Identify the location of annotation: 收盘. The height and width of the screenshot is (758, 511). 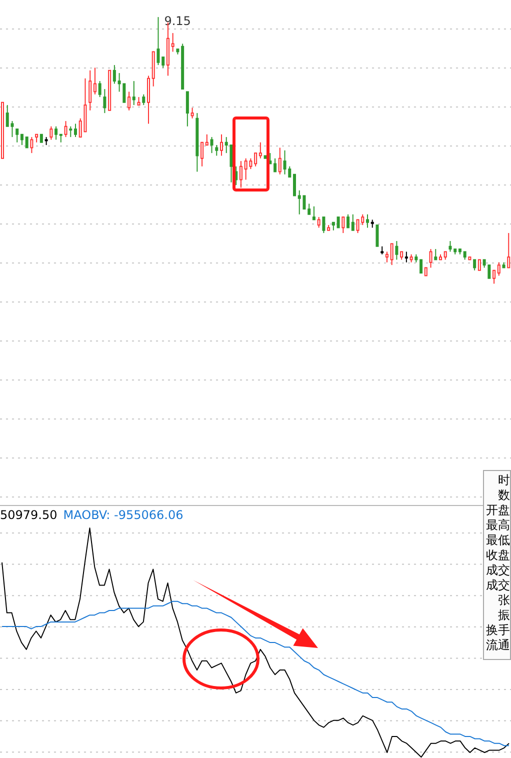
(497, 555).